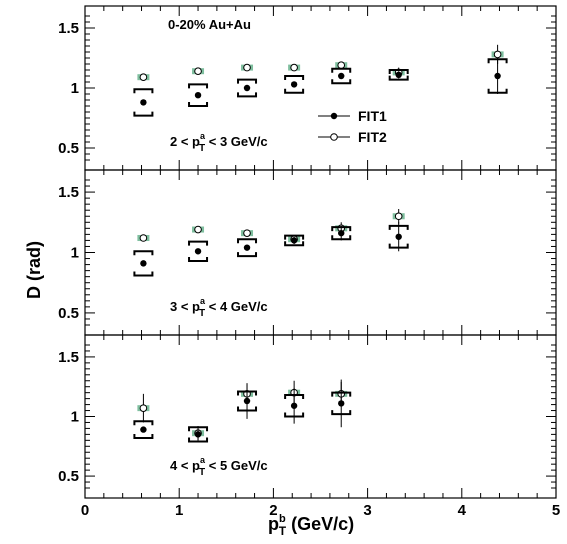 Image resolution: width=567 pixels, height=544 pixels. Describe the element at coordinates (219, 307) in the screenshot. I see `panel-label: 3 < pa T < 4 GeV/c` at that location.